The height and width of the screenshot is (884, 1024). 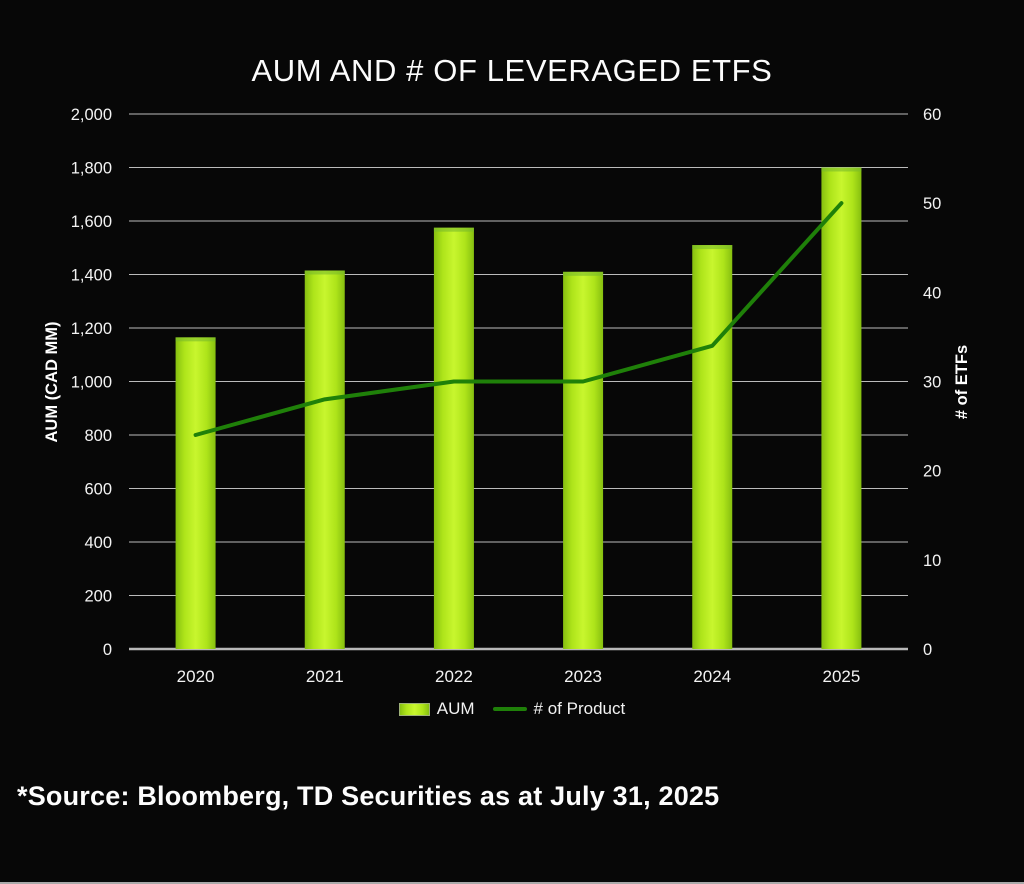 I want to click on bar-swatch-icon, so click(x=414, y=709).